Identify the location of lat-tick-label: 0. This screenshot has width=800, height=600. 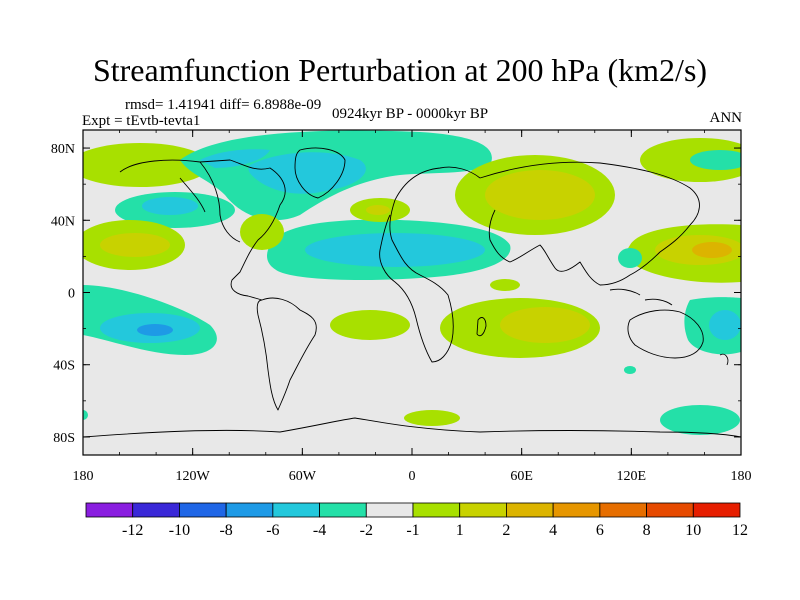
(71, 294).